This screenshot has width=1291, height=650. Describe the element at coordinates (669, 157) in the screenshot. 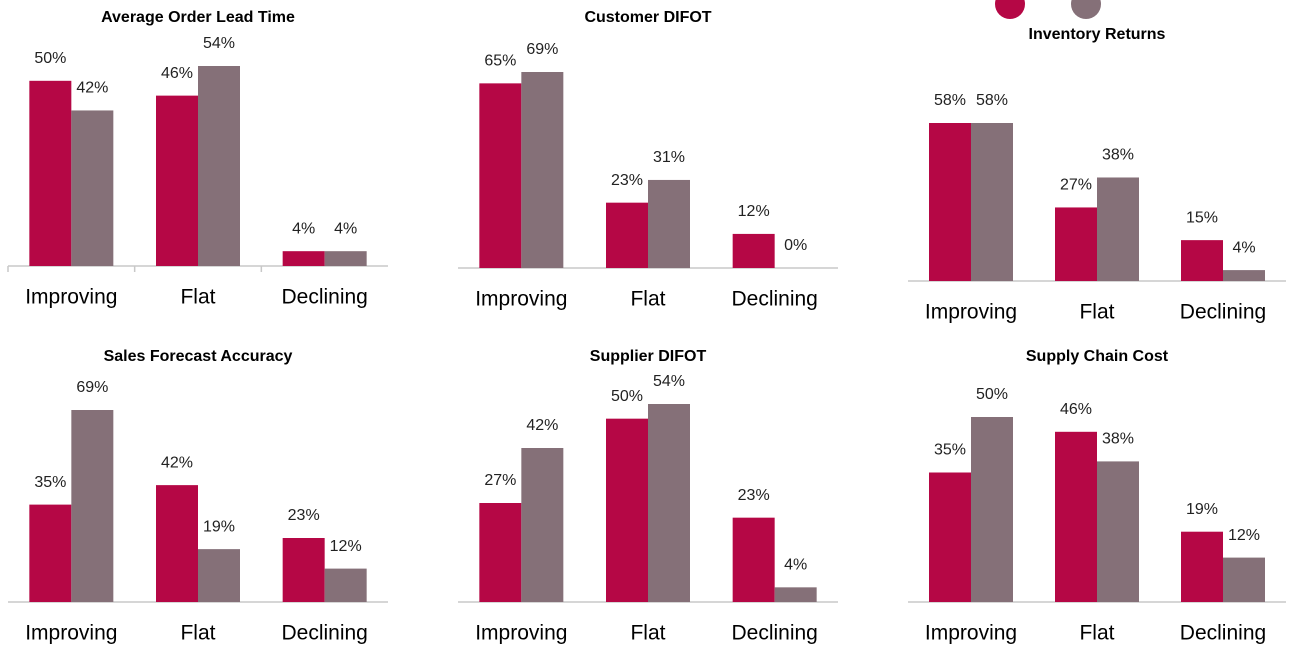

I see `value-label: 31%` at that location.